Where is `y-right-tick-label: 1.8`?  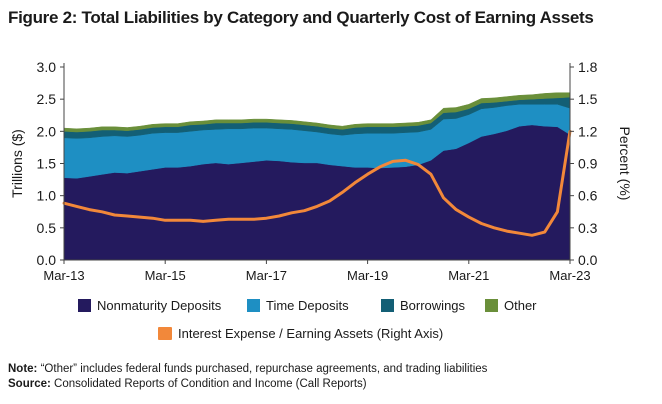
y-right-tick-label: 1.8 is located at coordinates (588, 67).